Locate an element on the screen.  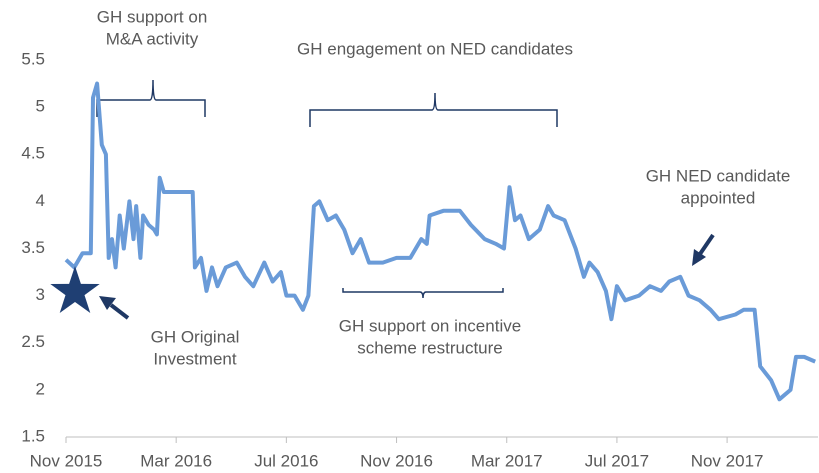
y-tick-label: 2.5 is located at coordinates (33, 341).